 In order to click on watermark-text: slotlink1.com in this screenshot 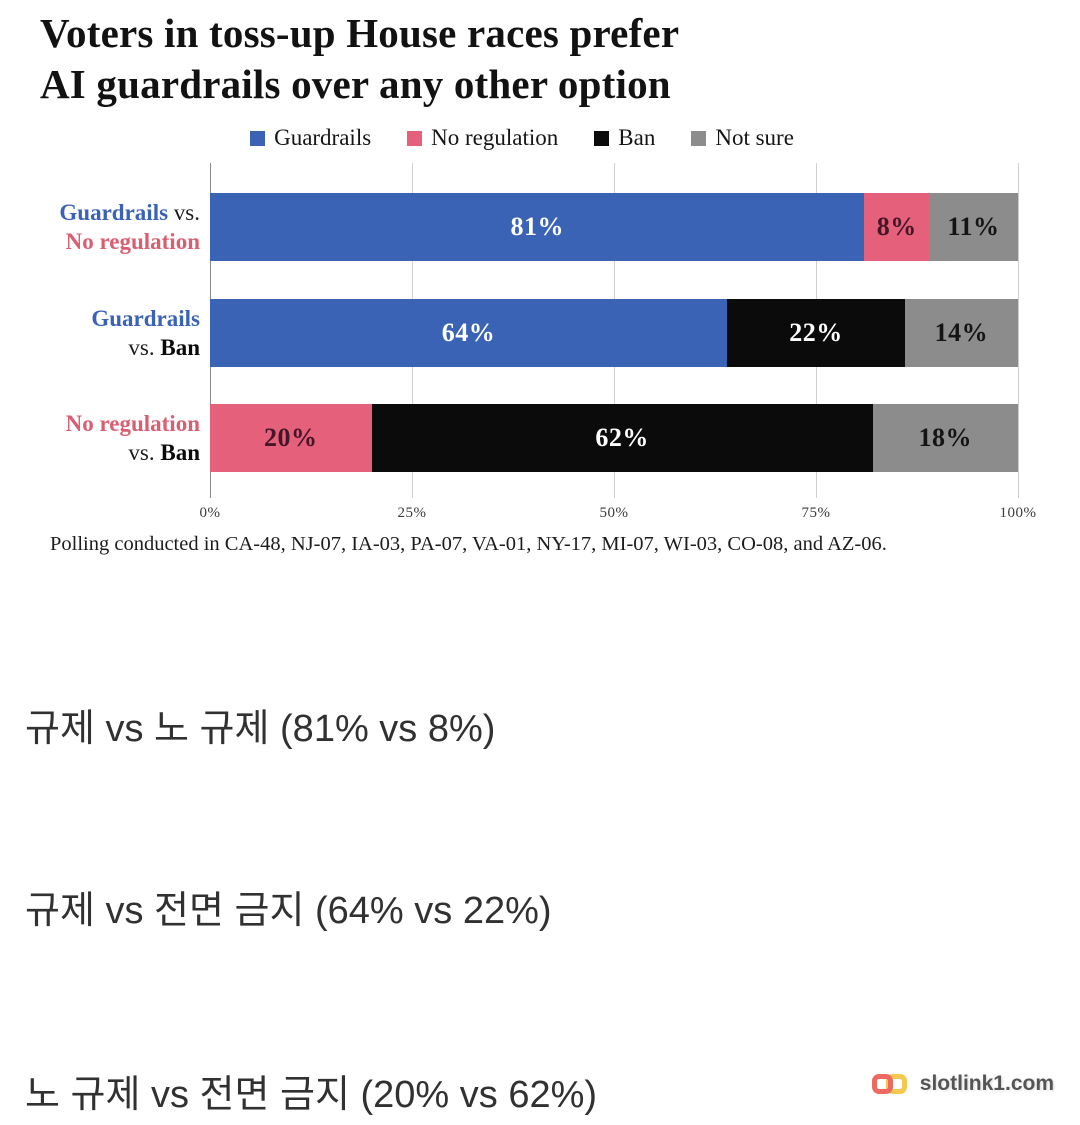, I will do `click(986, 1083)`.